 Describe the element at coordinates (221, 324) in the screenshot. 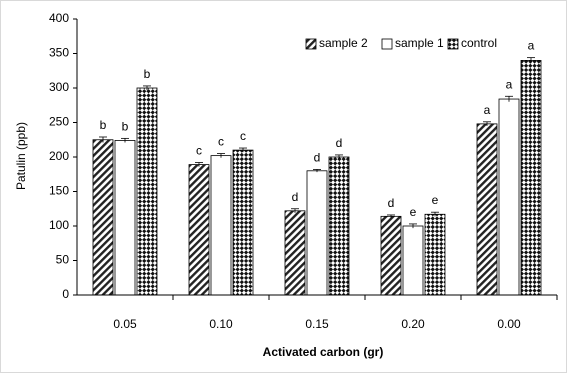

I see `x-tick-label: 0.10` at that location.